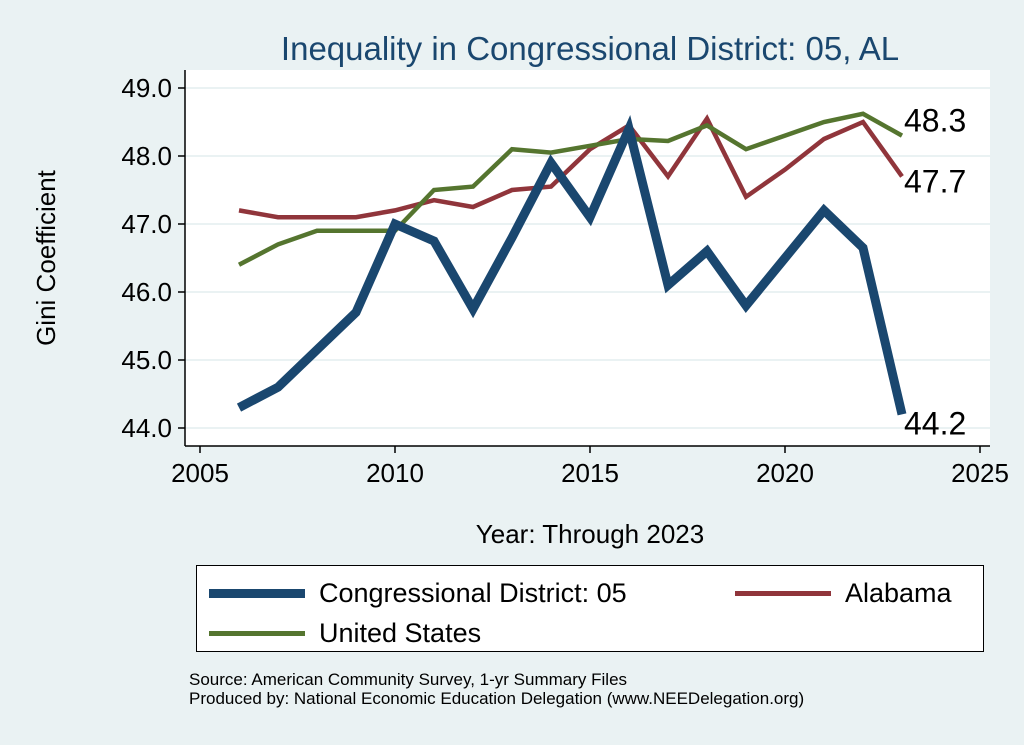 The image size is (1024, 745). Describe the element at coordinates (146, 88) in the screenshot. I see `y-tick-label: 49.0` at that location.